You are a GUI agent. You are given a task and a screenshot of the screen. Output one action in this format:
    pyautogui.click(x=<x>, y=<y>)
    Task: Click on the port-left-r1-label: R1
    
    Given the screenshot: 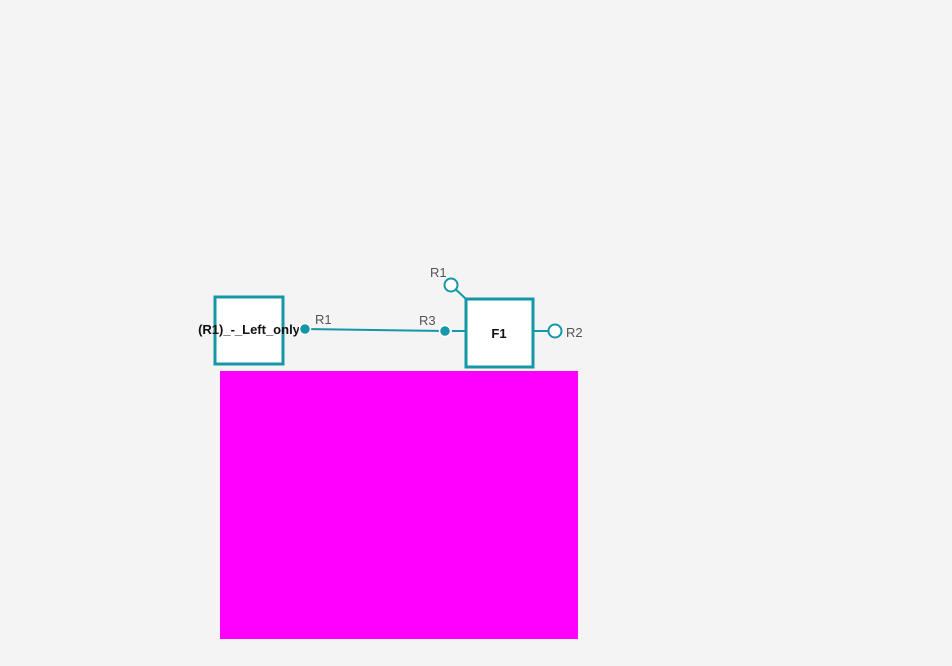 What is the action you would take?
    pyautogui.click(x=323, y=319)
    